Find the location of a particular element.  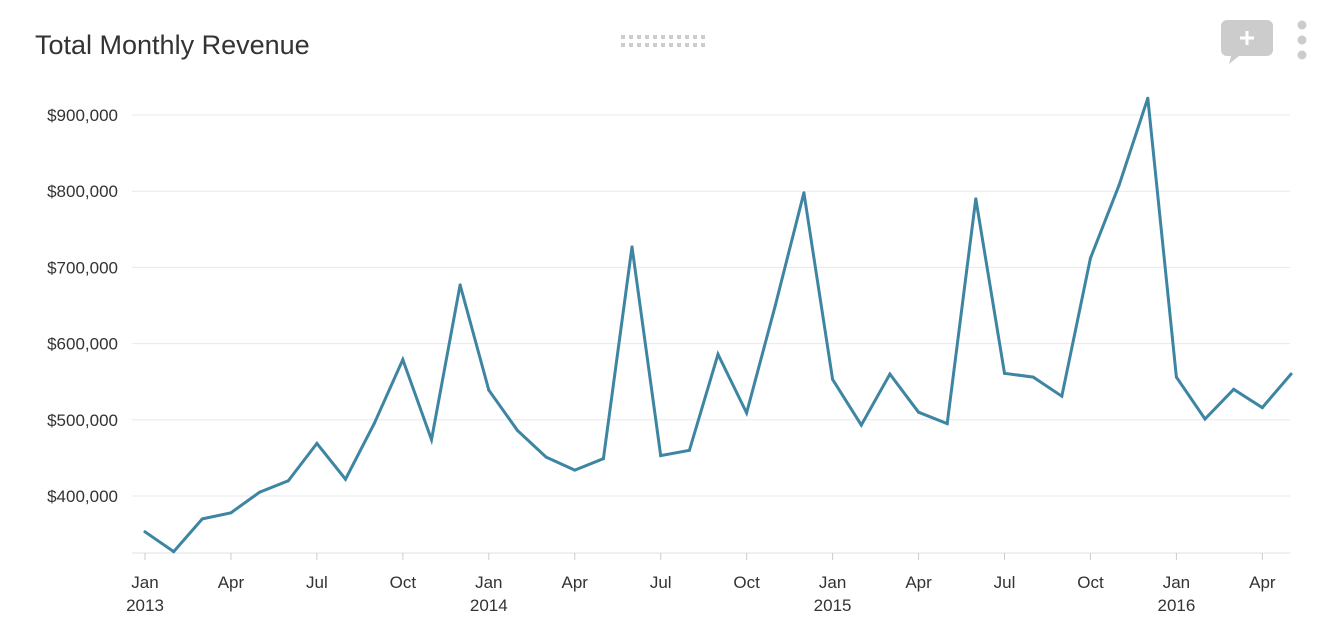

more-vertical-icon is located at coordinates (1302, 41).